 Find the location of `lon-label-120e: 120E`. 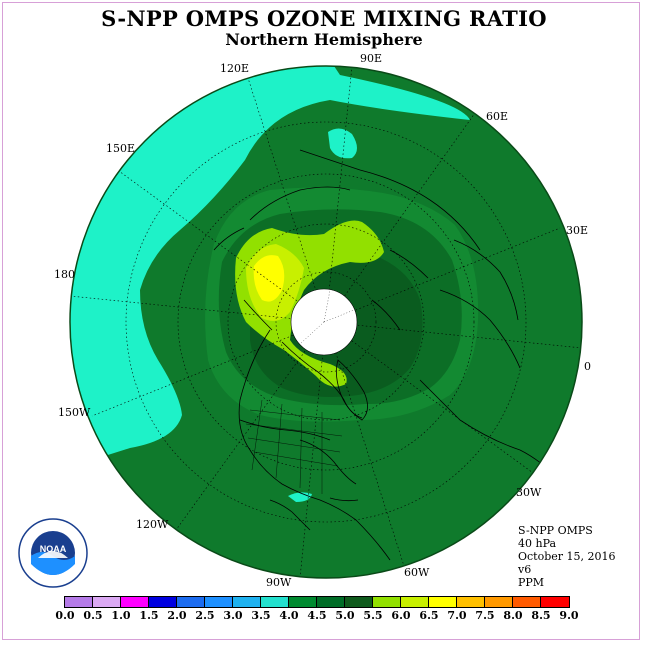

lon-label-120e: 120E is located at coordinates (235, 68).